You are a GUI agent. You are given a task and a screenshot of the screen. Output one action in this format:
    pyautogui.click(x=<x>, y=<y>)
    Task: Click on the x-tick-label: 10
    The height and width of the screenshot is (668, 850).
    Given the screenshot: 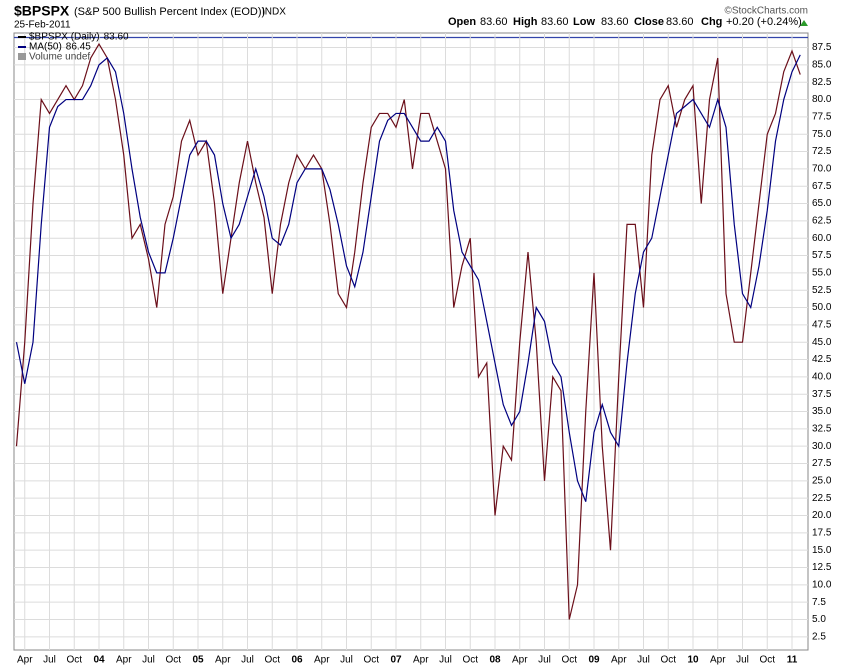 What is the action you would take?
    pyautogui.click(x=693, y=660)
    